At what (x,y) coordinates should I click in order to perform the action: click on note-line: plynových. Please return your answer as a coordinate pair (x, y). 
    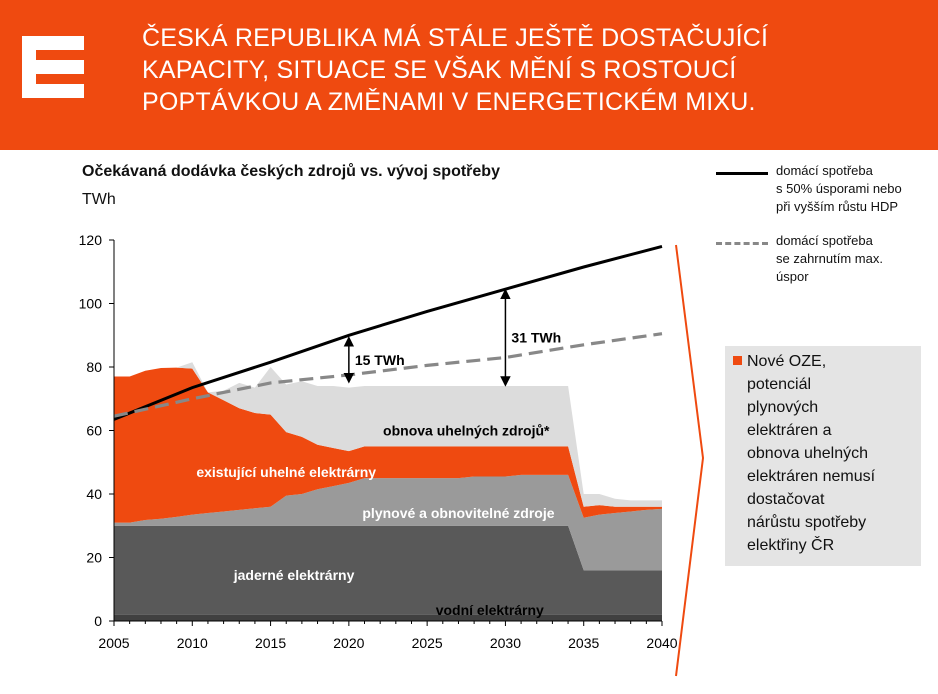
    Looking at the image, I should click on (783, 407).